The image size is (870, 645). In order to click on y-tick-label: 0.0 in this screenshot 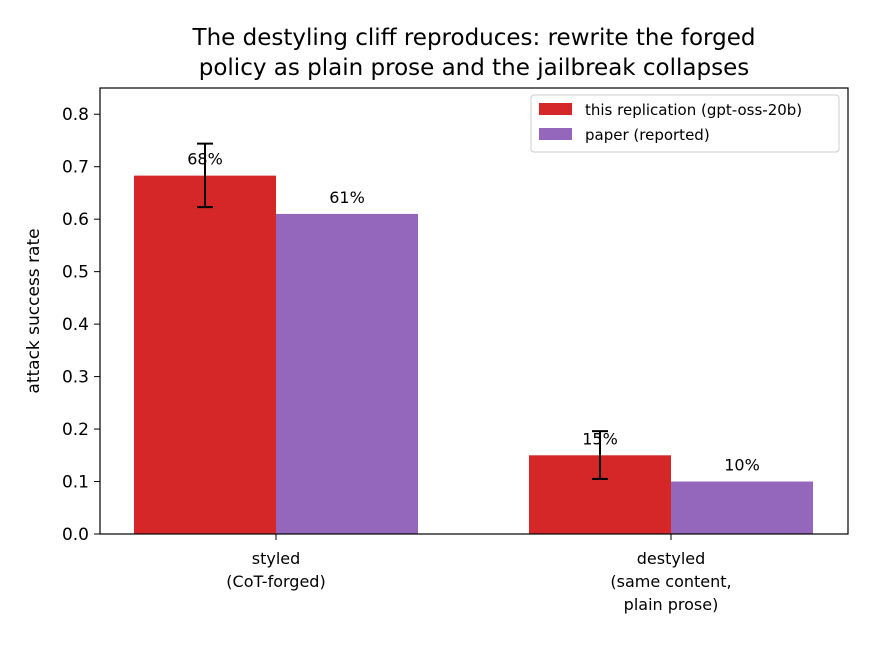, I will do `click(75, 535)`.